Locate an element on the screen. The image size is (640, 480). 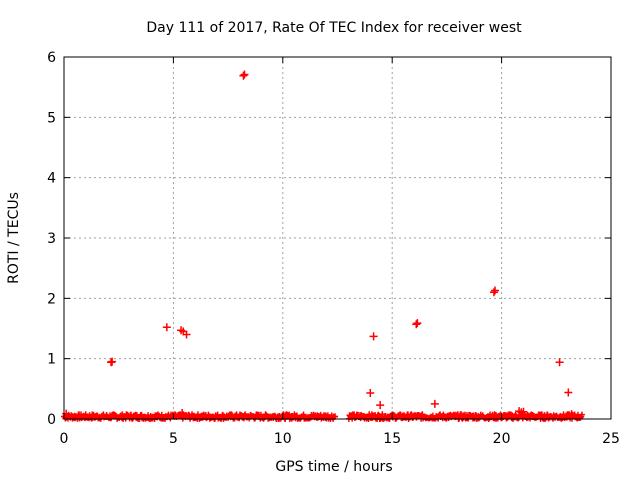
y-tick-labels: 0 1 2 3 4 5 6 is located at coordinates (51, 239).